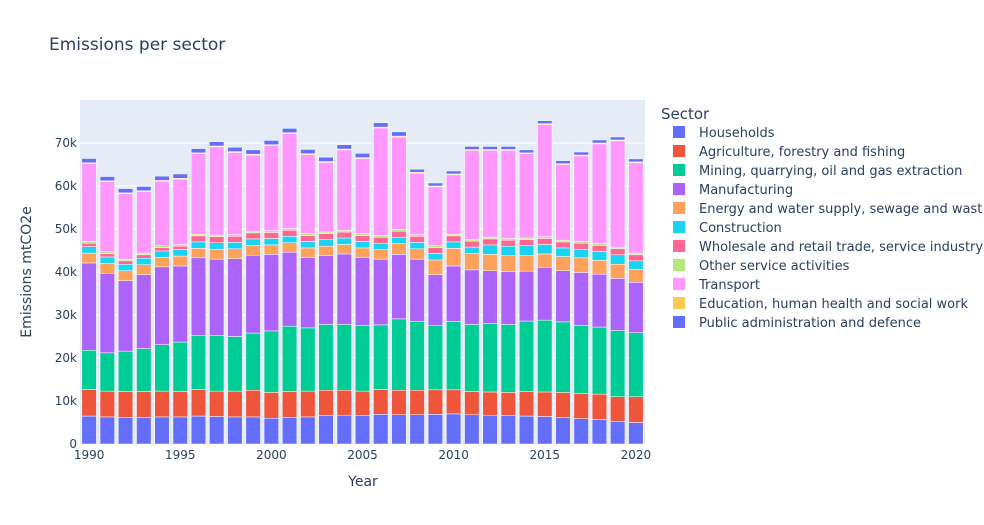 The image size is (984, 525). What do you see at coordinates (802, 152) in the screenshot?
I see `legend-label: Agriculture, forestry and fishing` at bounding box center [802, 152].